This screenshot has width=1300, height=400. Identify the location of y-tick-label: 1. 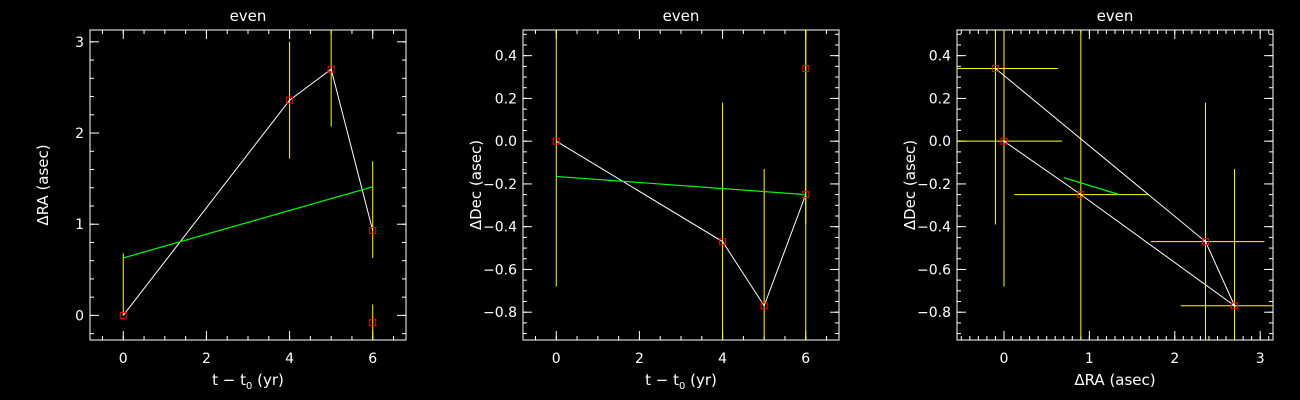
(79, 225).